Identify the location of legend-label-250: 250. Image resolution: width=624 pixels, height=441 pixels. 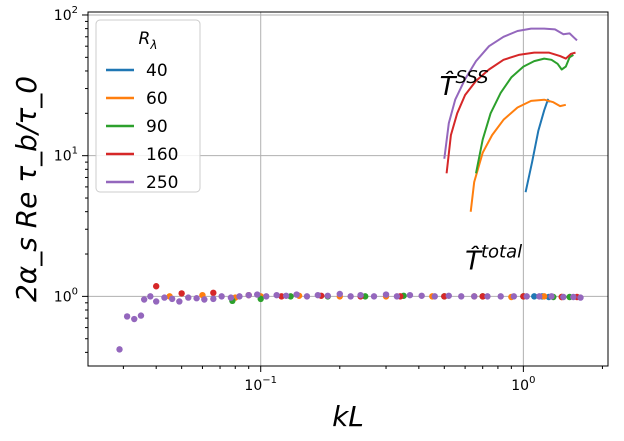
(162, 183).